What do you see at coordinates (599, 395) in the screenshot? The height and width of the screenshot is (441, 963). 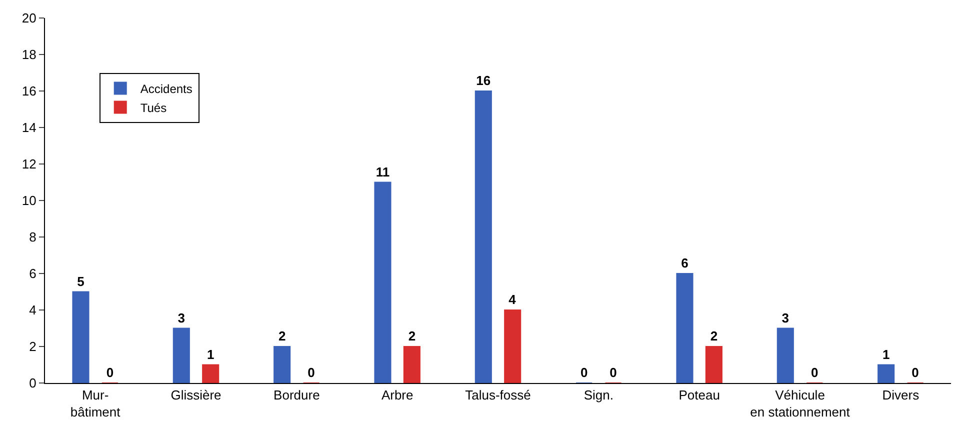 I see `x-tick-label: Sign.` at bounding box center [599, 395].